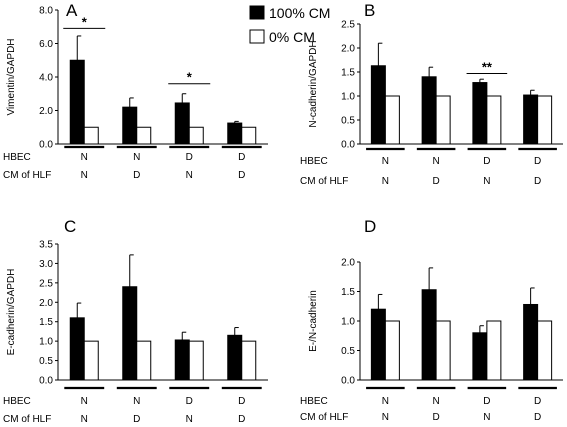  What do you see at coordinates (70, 226) in the screenshot?
I see `panel-letter: C` at bounding box center [70, 226].